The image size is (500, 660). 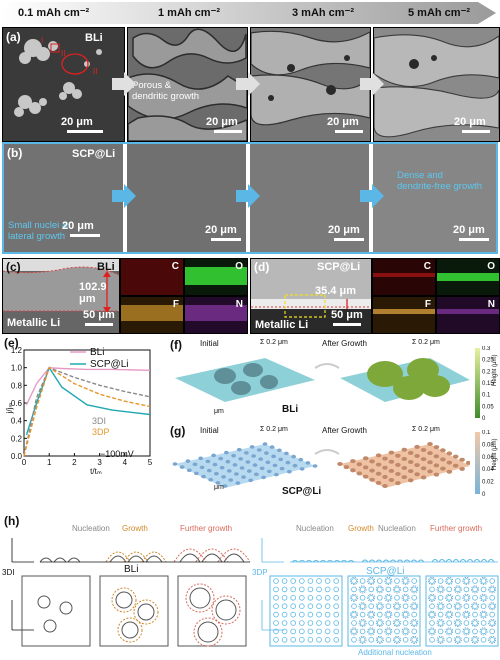 I want to click on scale-text: 20 μm, so click(x=469, y=230).